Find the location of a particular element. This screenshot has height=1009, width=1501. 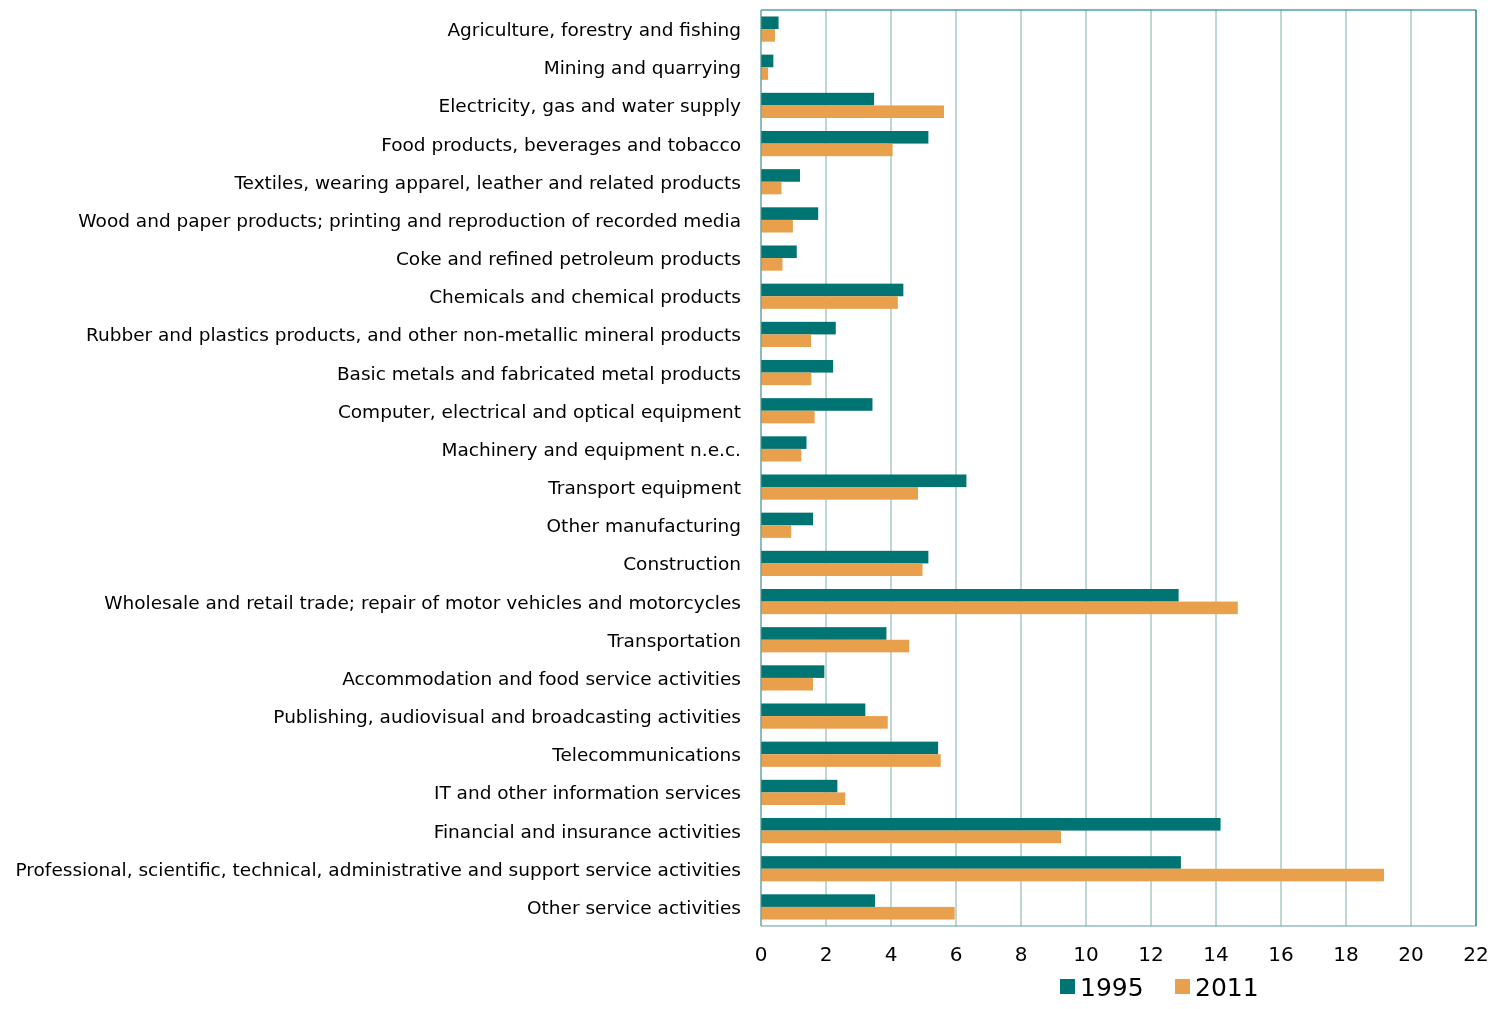

y-tick-label: Financial and insurance activities is located at coordinates (587, 831).